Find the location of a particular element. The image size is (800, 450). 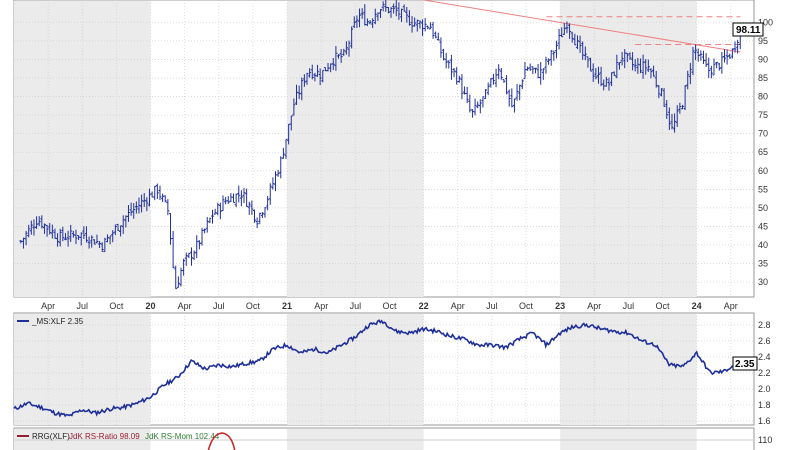

price-y-tick-45: 45 is located at coordinates (763, 226).